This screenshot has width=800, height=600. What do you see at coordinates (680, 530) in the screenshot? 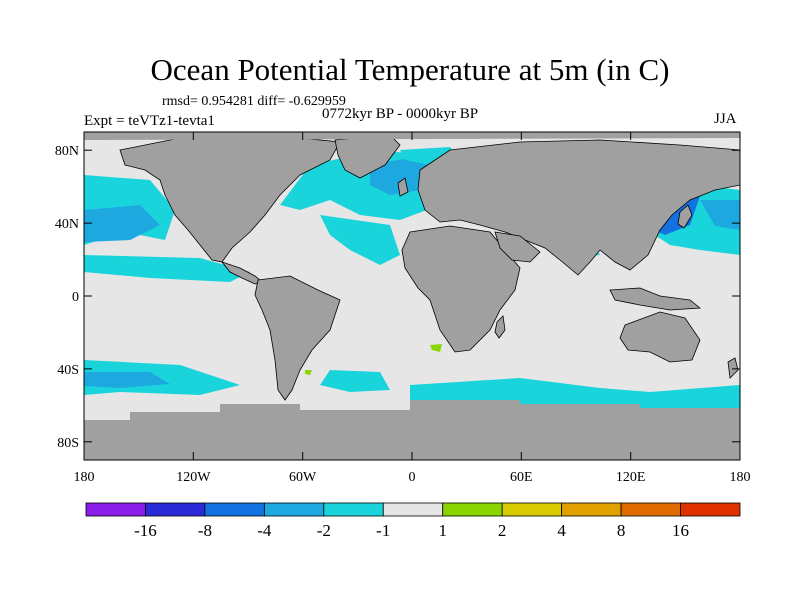
I see `colorbar-label: 16` at bounding box center [680, 530].